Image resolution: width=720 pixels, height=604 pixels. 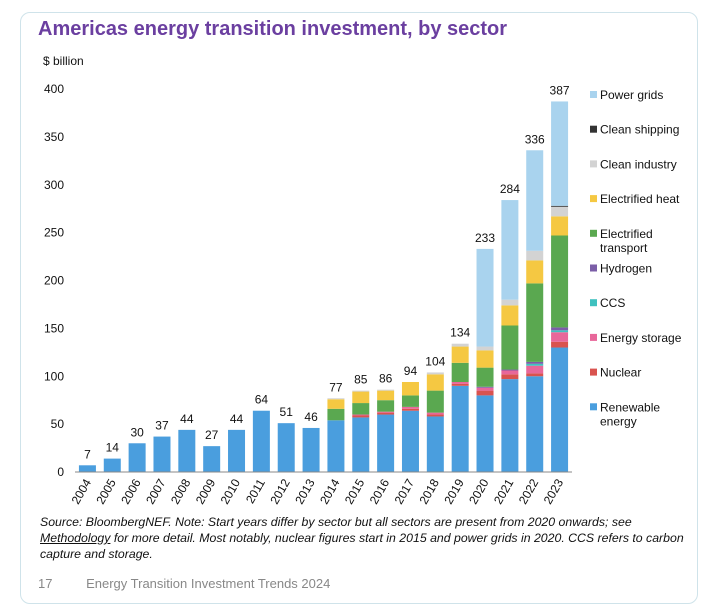 What do you see at coordinates (54, 89) in the screenshot?
I see `y-tick-label: 400` at bounding box center [54, 89].